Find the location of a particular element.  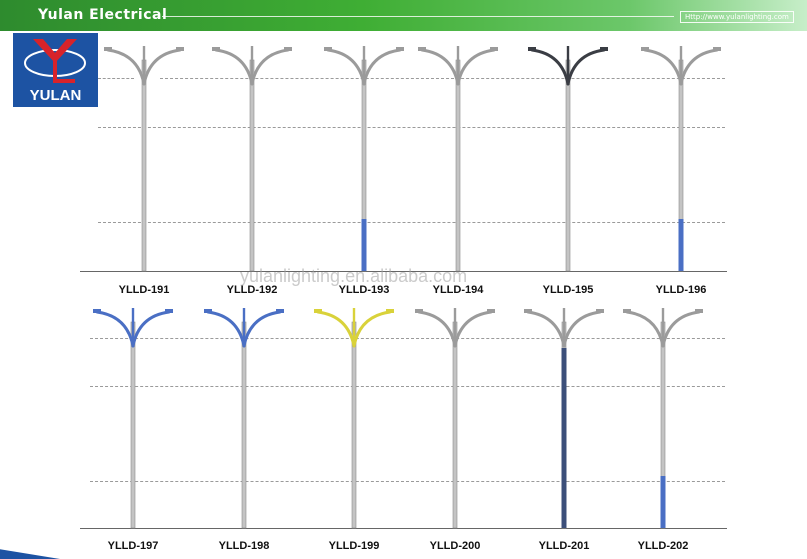

logo-emblem-icon is located at coordinates (55, 61).